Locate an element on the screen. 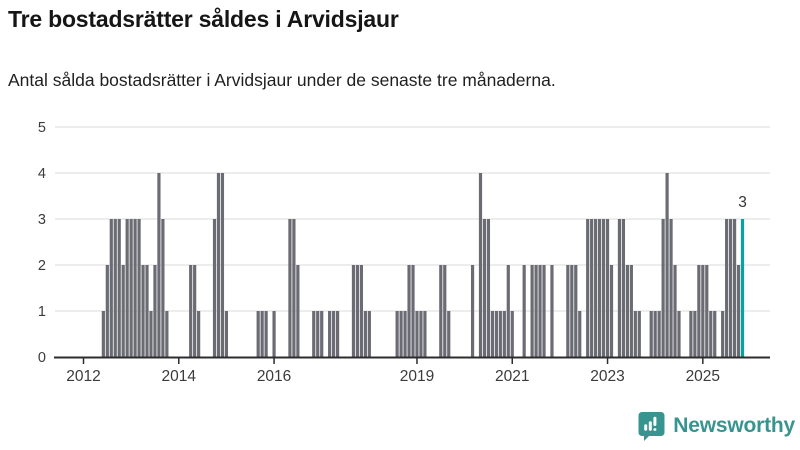 This screenshot has height=450, width=800. y-tick-label: 5 is located at coordinates (42, 128).